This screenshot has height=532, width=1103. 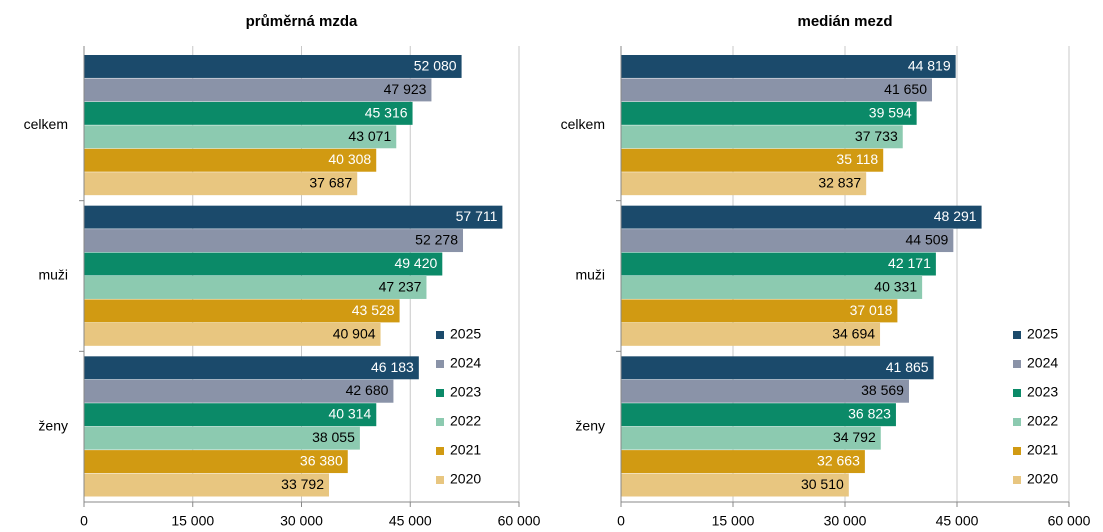 I want to click on data-label: 36 380, so click(x=321, y=461).